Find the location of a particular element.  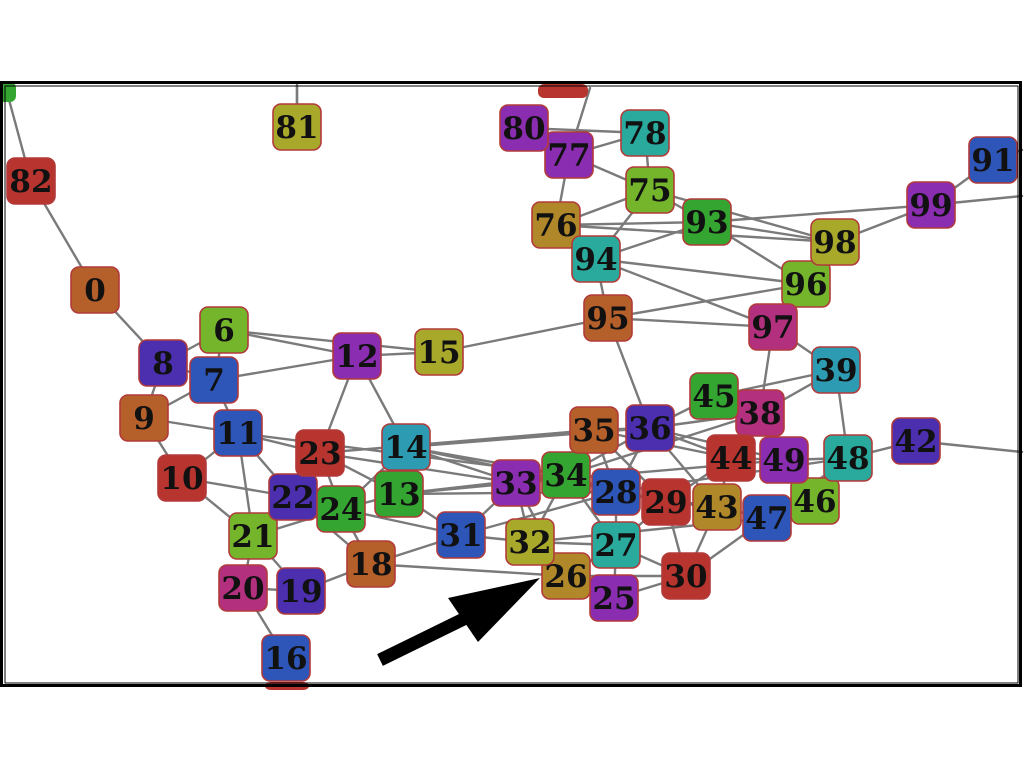

node-label: 96 is located at coordinates (805, 285).